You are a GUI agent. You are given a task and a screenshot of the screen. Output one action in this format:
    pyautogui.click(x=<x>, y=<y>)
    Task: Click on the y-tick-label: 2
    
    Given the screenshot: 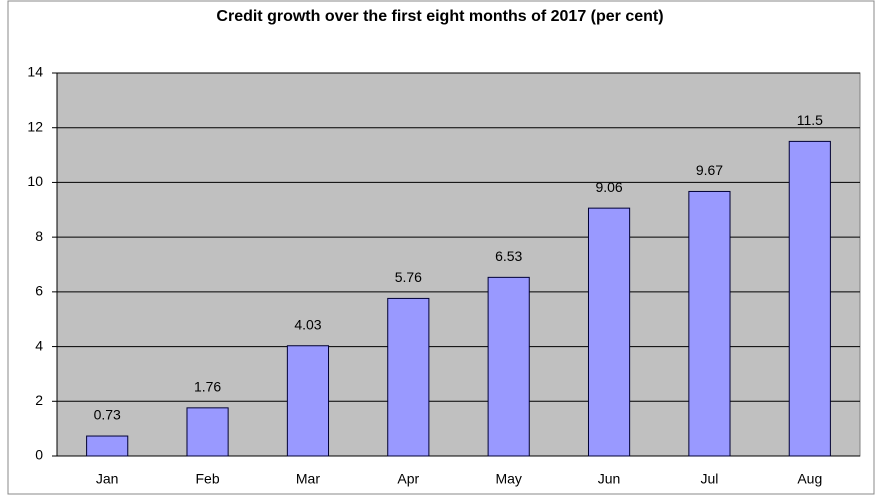 What is the action you would take?
    pyautogui.click(x=39, y=400)
    